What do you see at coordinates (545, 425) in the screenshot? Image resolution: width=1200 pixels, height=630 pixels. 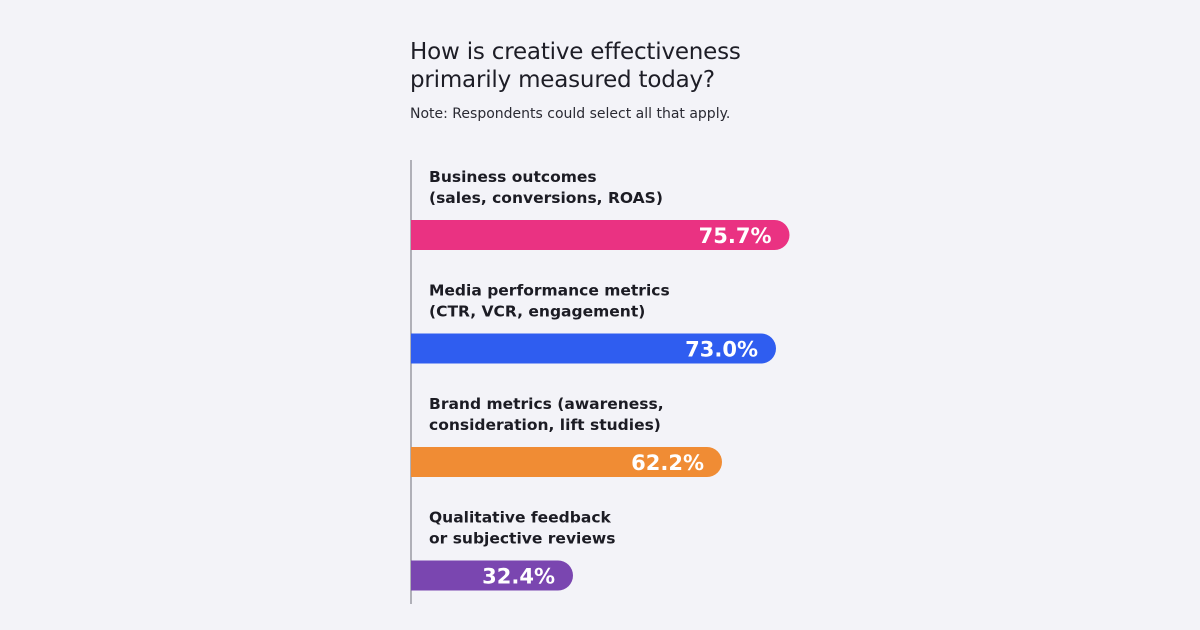 I see `category-label: consideration, lift studies)` at bounding box center [545, 425].